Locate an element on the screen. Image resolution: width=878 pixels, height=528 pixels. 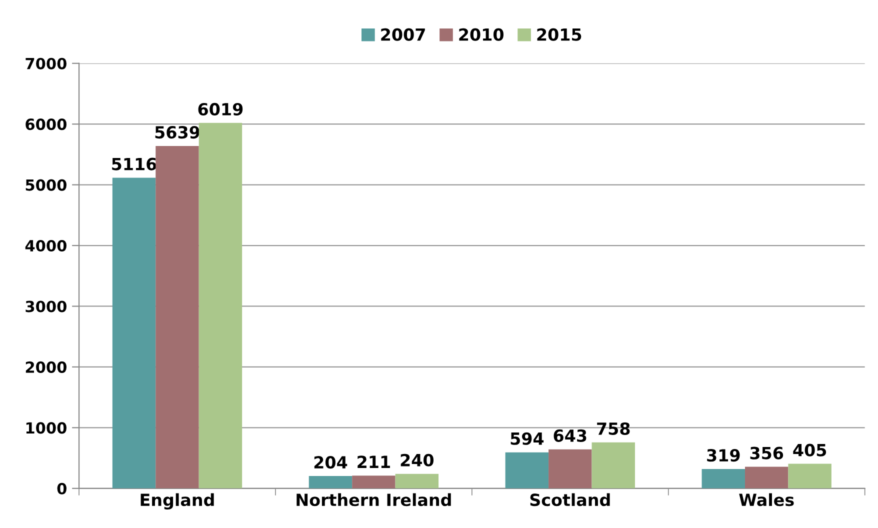
y-tick-label: 4000 is located at coordinates (45, 246).